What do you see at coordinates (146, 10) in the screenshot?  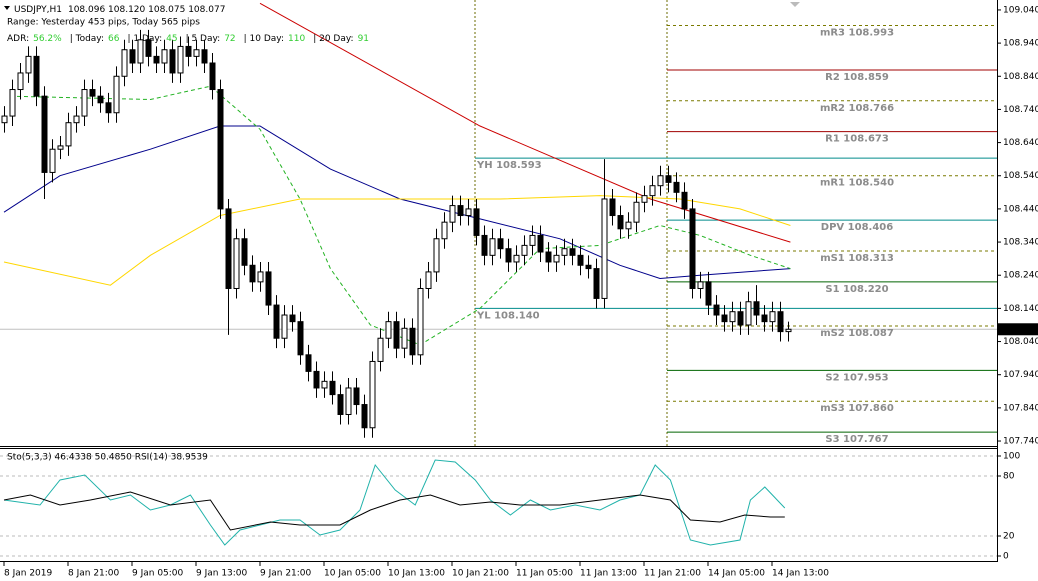 I see `ohlc: 108.096 108.120 108.075 108.077` at bounding box center [146, 10].